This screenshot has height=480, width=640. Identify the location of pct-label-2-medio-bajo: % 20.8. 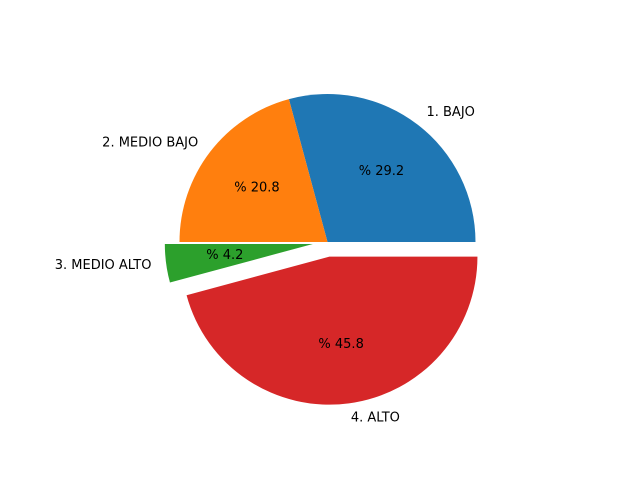
(256, 188).